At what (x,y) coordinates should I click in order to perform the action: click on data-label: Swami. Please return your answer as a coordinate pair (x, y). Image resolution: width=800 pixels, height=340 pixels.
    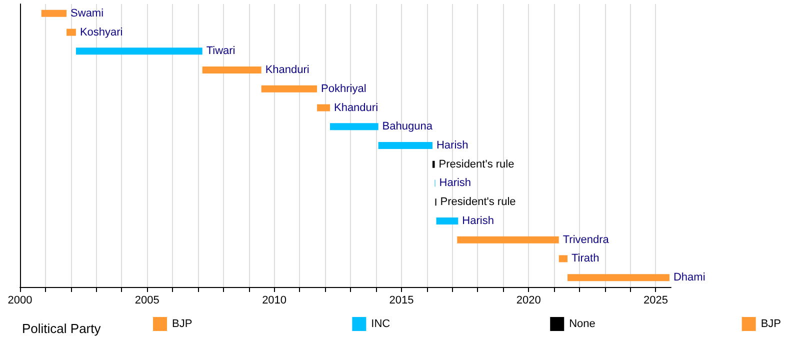
    Looking at the image, I should click on (87, 13).